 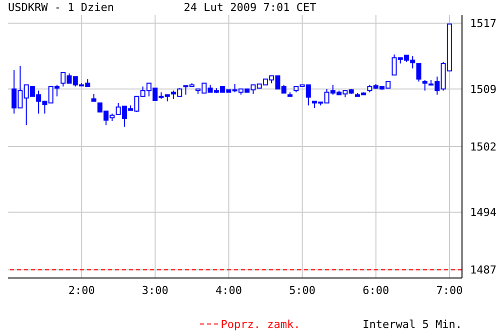 What do you see at coordinates (483, 89) in the screenshot?
I see `y-tick-label: 1509` at bounding box center [483, 89].